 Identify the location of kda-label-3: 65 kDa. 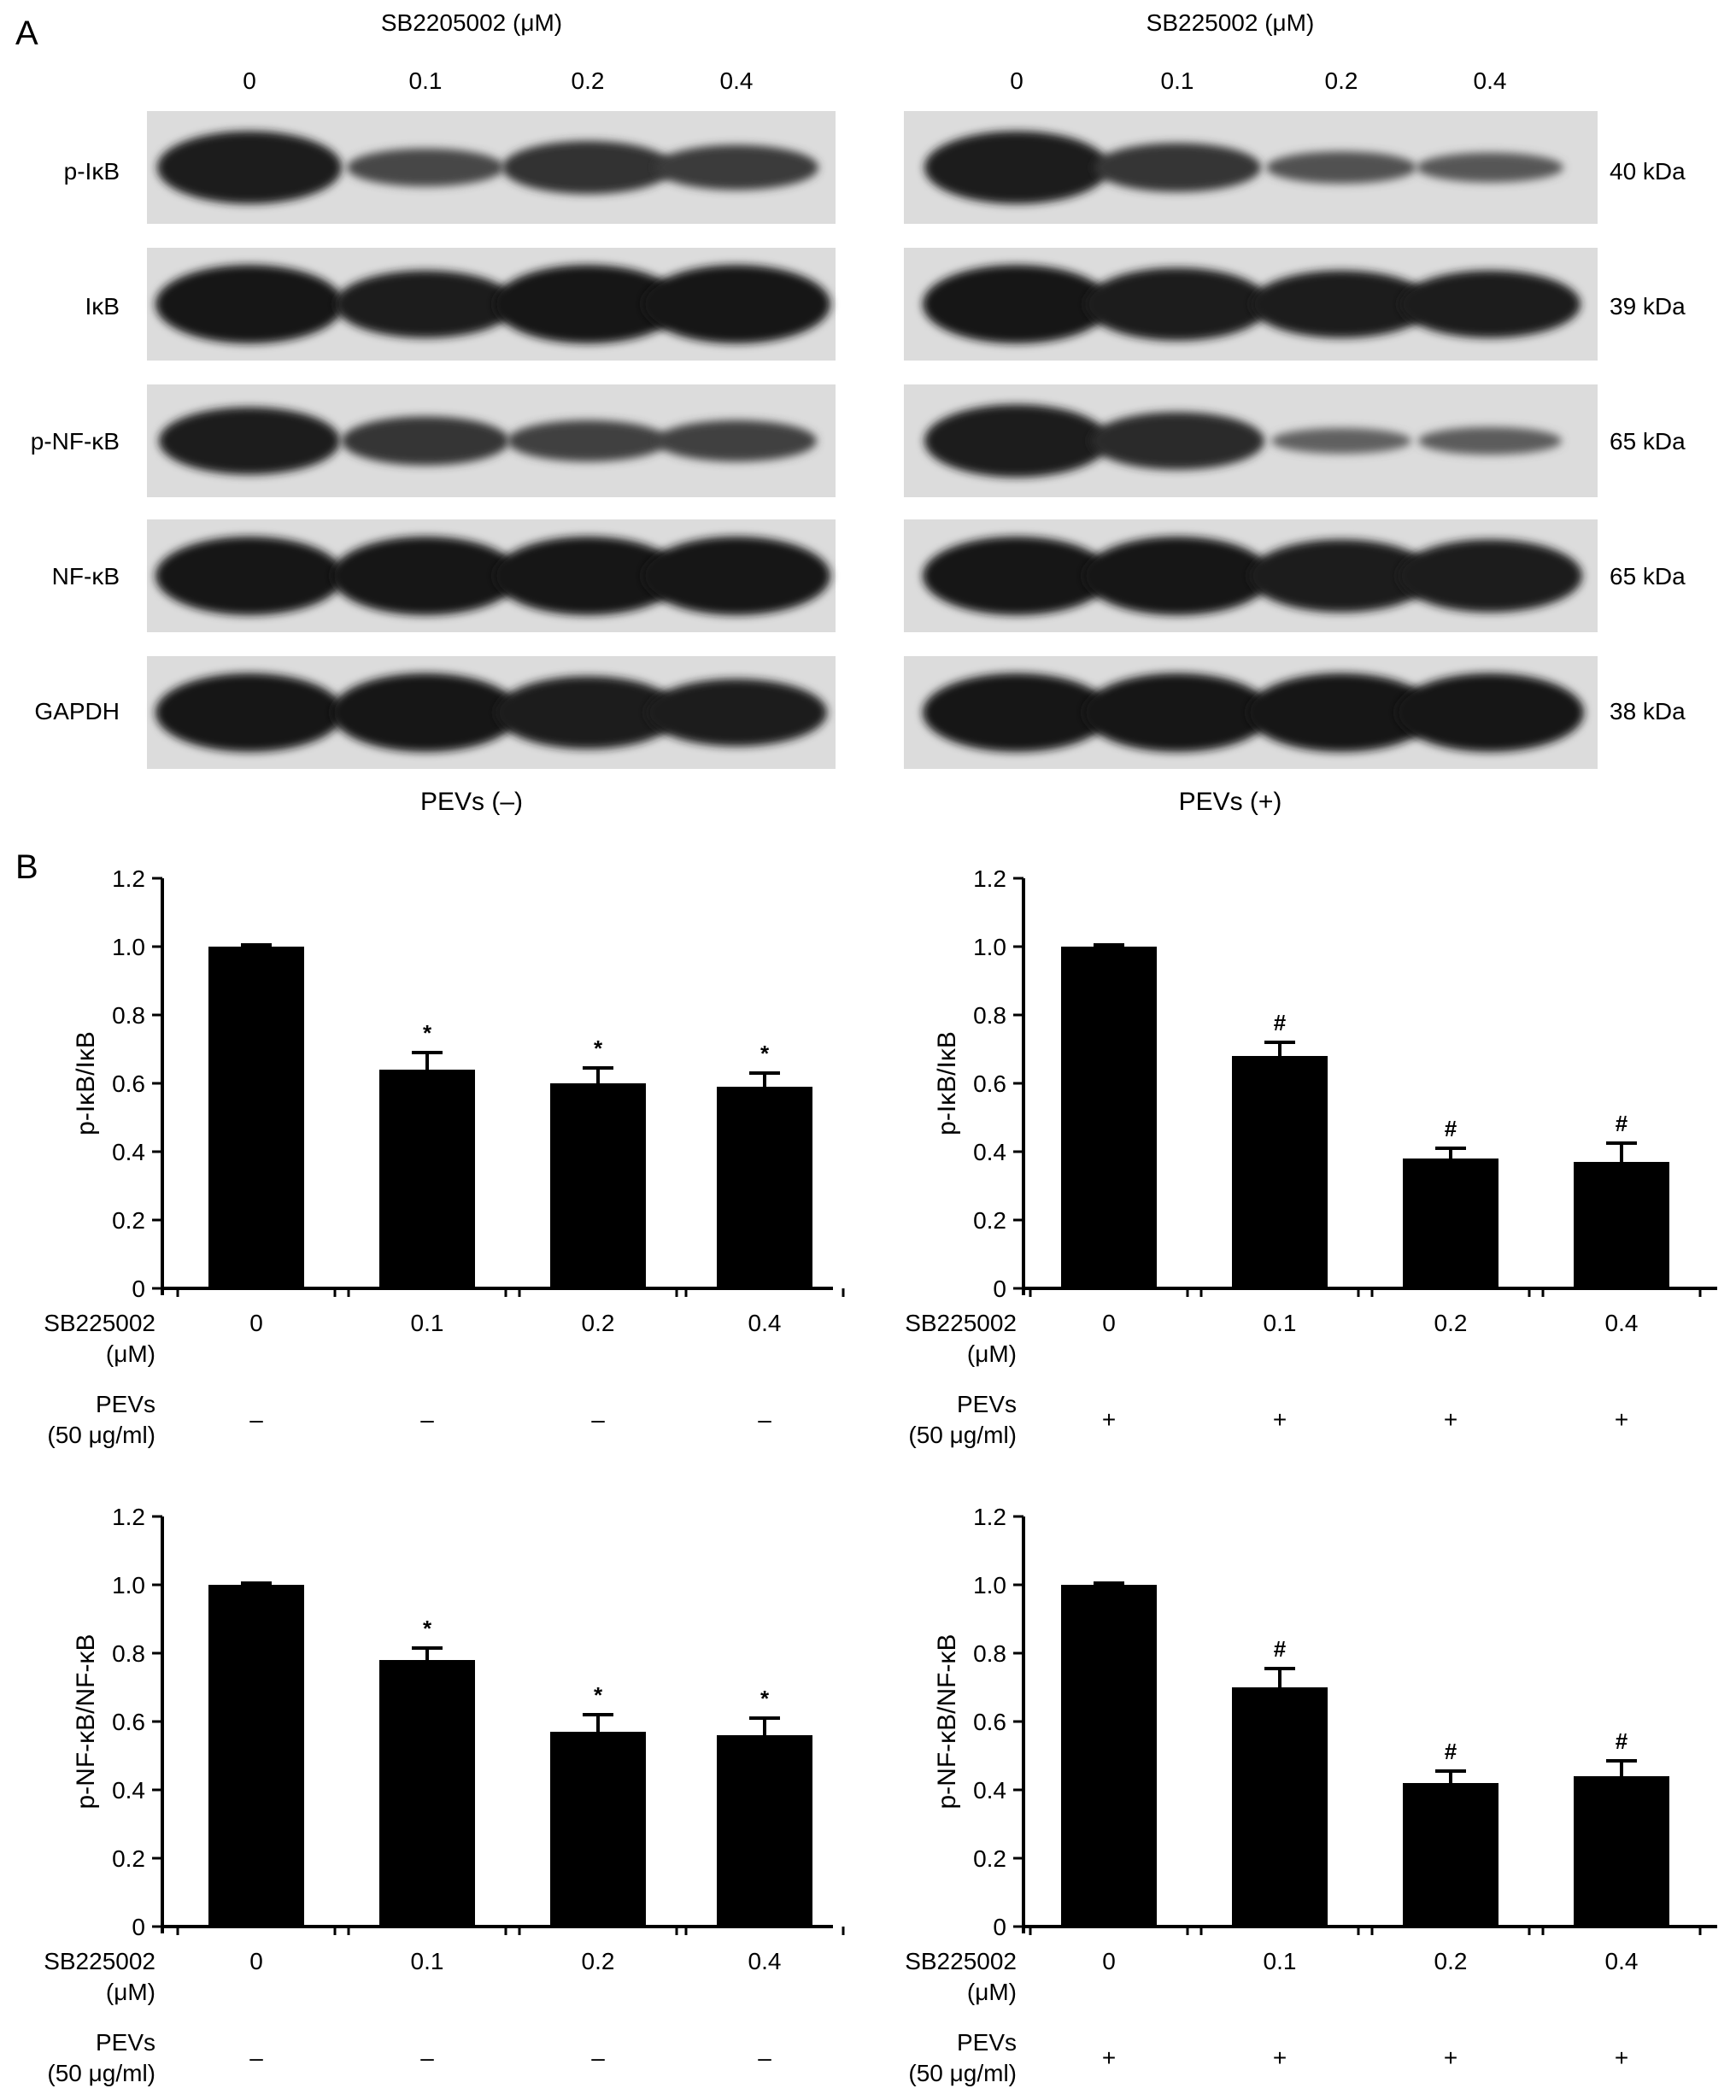
(1648, 576).